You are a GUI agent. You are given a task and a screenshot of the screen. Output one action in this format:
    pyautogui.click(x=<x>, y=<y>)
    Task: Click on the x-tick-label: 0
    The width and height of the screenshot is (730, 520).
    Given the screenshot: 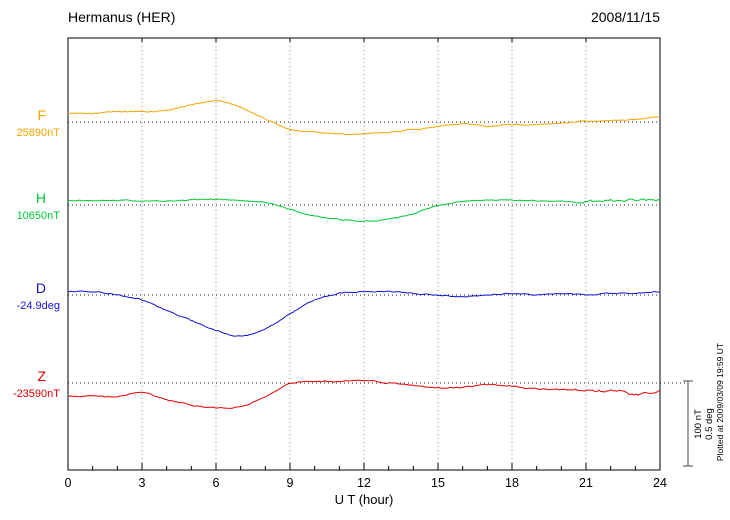 What is the action you would take?
    pyautogui.click(x=68, y=483)
    